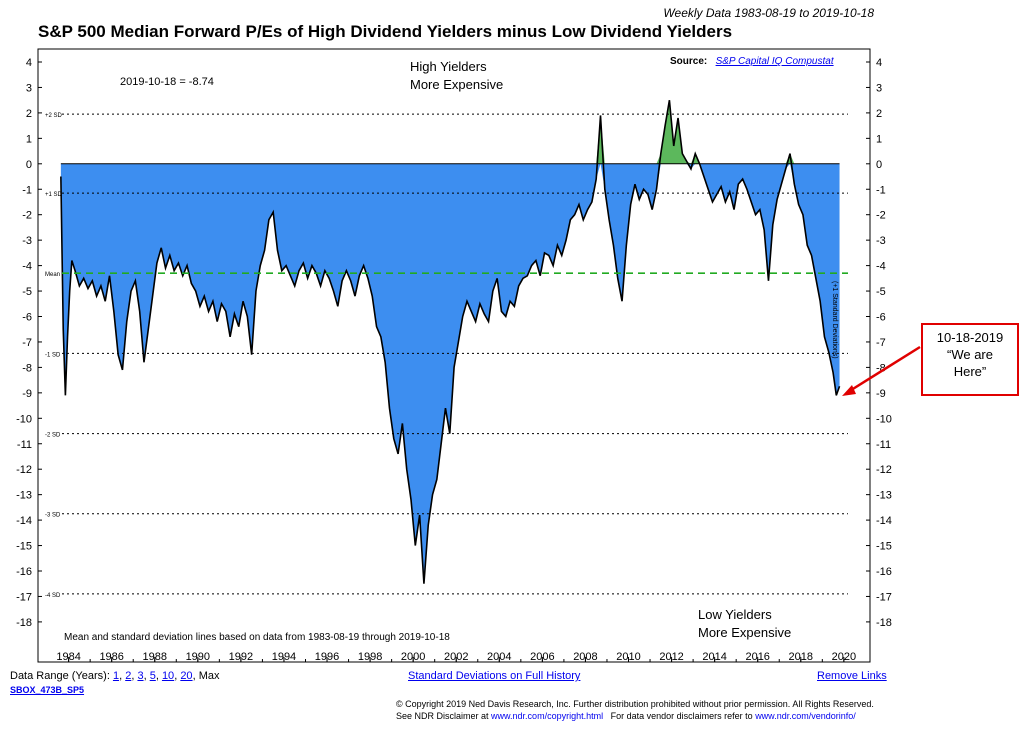  What do you see at coordinates (879, 114) in the screenshot?
I see `ytick-label-right: 2` at bounding box center [879, 114].